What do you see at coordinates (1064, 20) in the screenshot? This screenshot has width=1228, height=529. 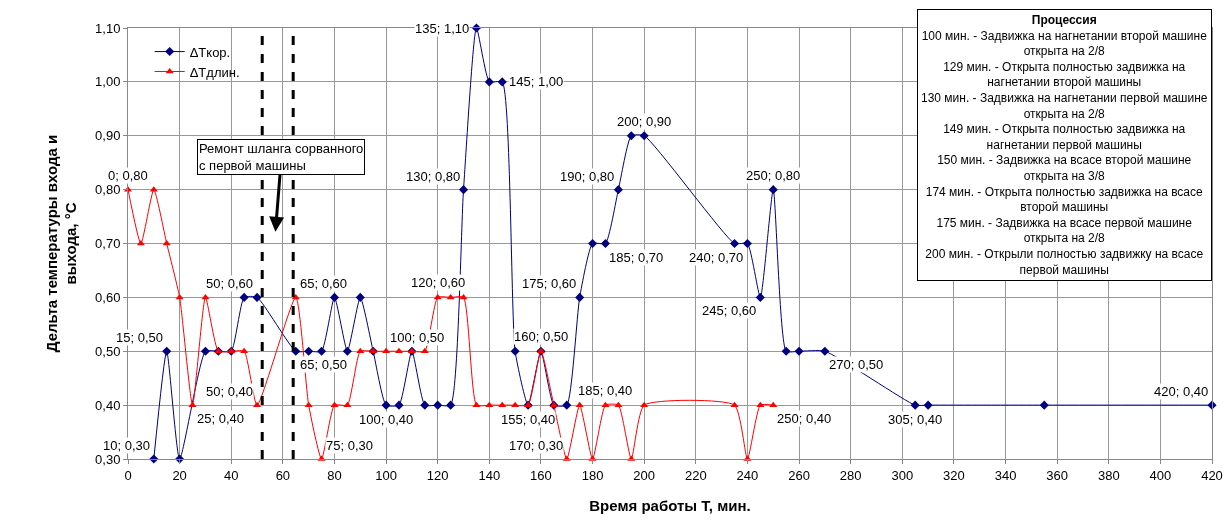 I see `text: Процессия` at bounding box center [1064, 20].